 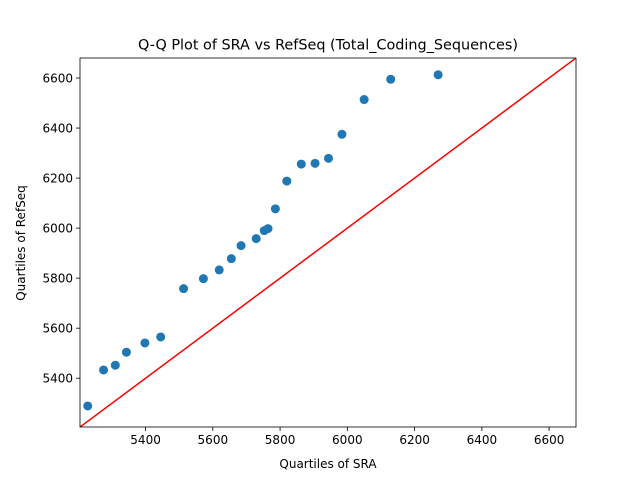 What do you see at coordinates (347, 440) in the screenshot?
I see `x-tick-label: 6000` at bounding box center [347, 440].